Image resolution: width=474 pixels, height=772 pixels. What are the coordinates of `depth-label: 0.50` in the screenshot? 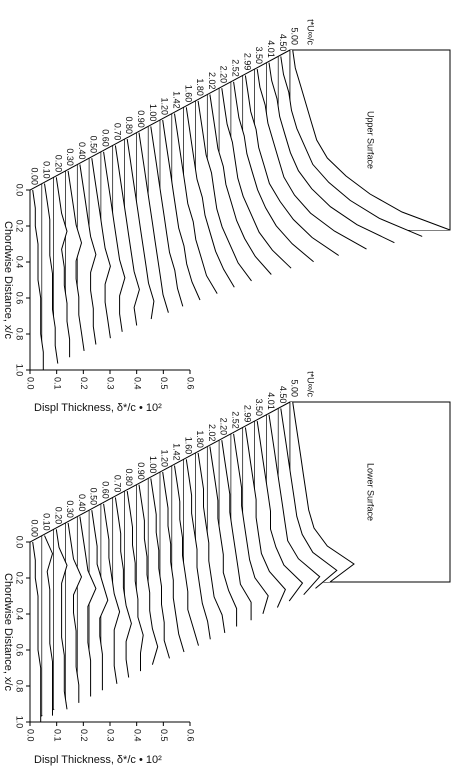 It's located at (94, 497).